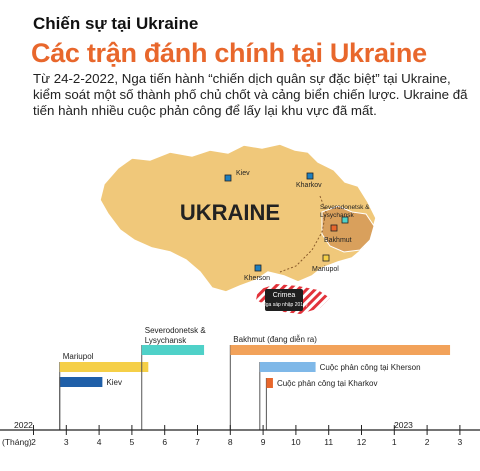 The width and height of the screenshot is (480, 471). Describe the element at coordinates (327, 383) in the screenshot. I see `event-label: Cuộc phản công tại Kharkov` at that location.